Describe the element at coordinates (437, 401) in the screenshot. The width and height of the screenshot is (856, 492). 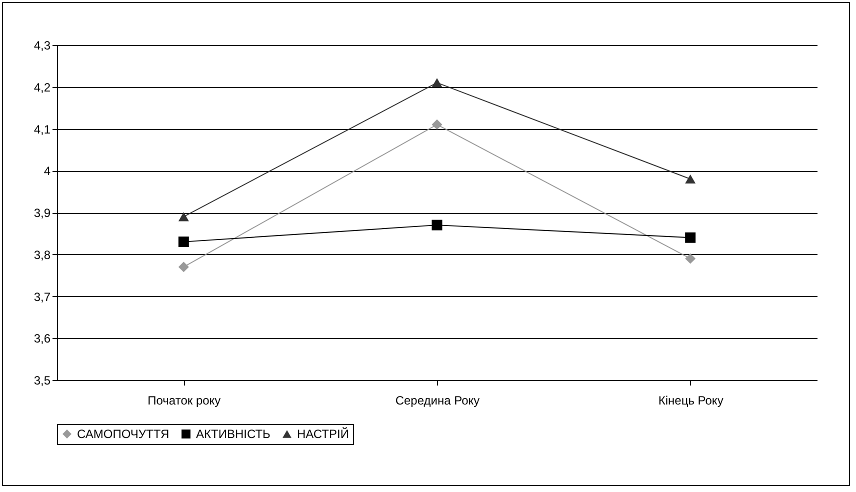
I see `x-tick-label: Середина Року` at that location.